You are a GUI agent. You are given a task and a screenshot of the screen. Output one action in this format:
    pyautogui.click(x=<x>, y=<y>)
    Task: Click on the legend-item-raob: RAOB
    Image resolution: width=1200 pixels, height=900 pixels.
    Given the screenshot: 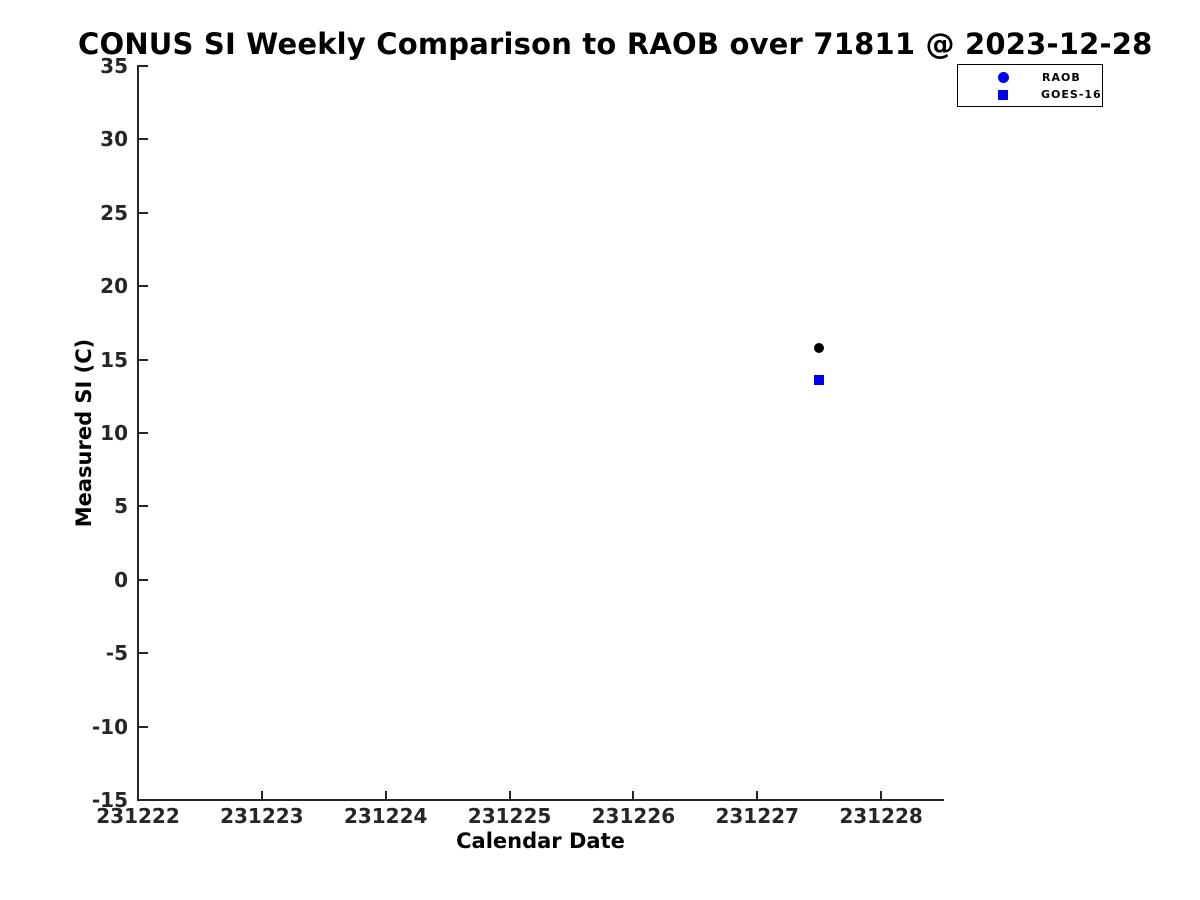 What is the action you would take?
    pyautogui.click(x=1030, y=77)
    